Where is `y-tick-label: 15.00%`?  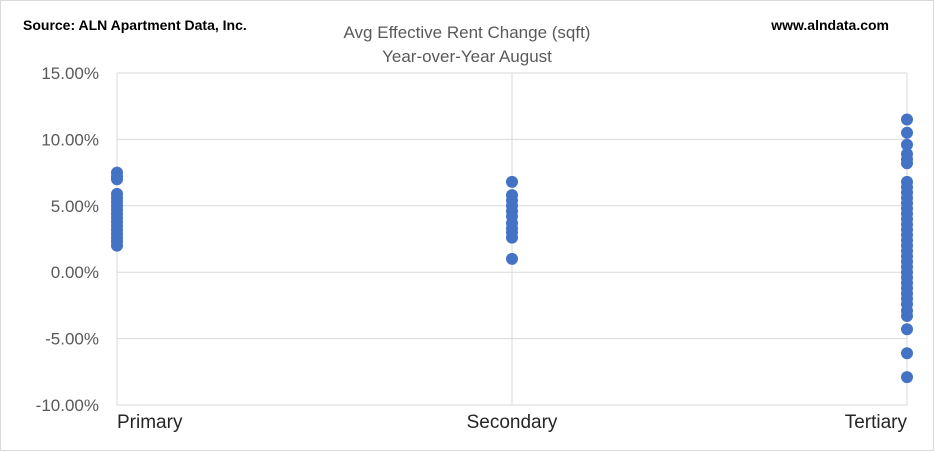
y-tick-label: 15.00% is located at coordinates (70, 73).